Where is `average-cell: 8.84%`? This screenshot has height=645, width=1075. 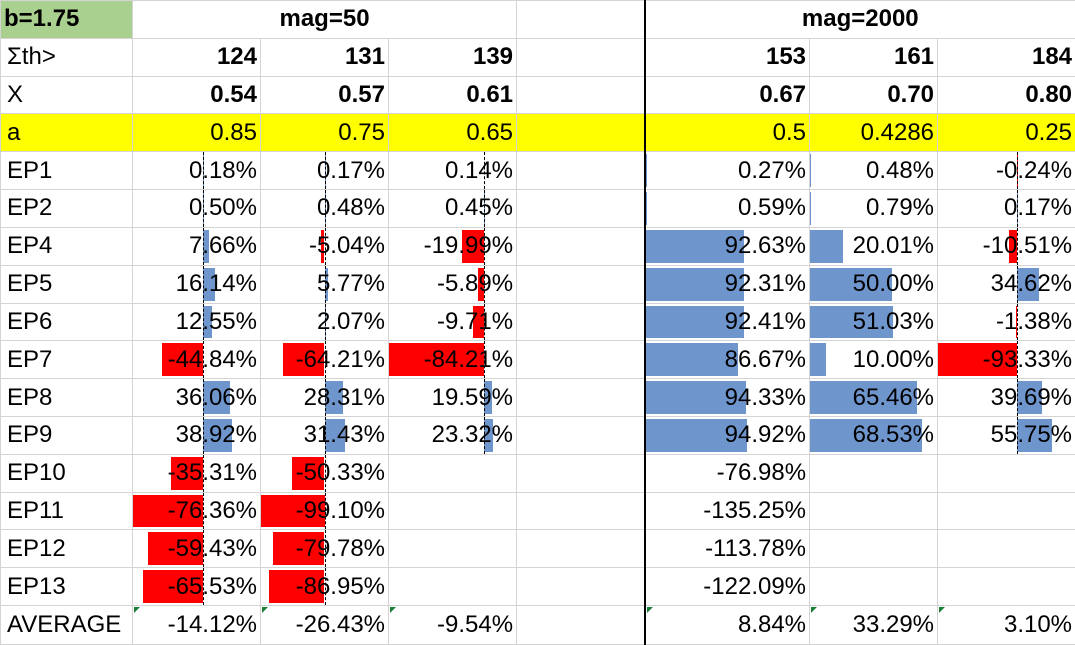
average-cell: 8.84% is located at coordinates (727, 625).